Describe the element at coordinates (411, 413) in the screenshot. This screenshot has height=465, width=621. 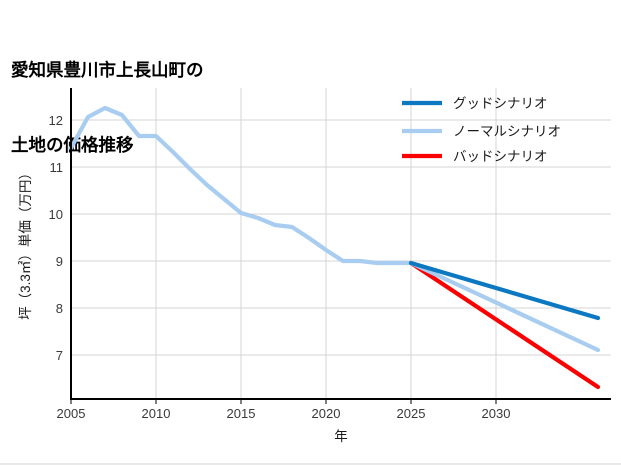
I see `xtick-label-2025: 2025` at that location.